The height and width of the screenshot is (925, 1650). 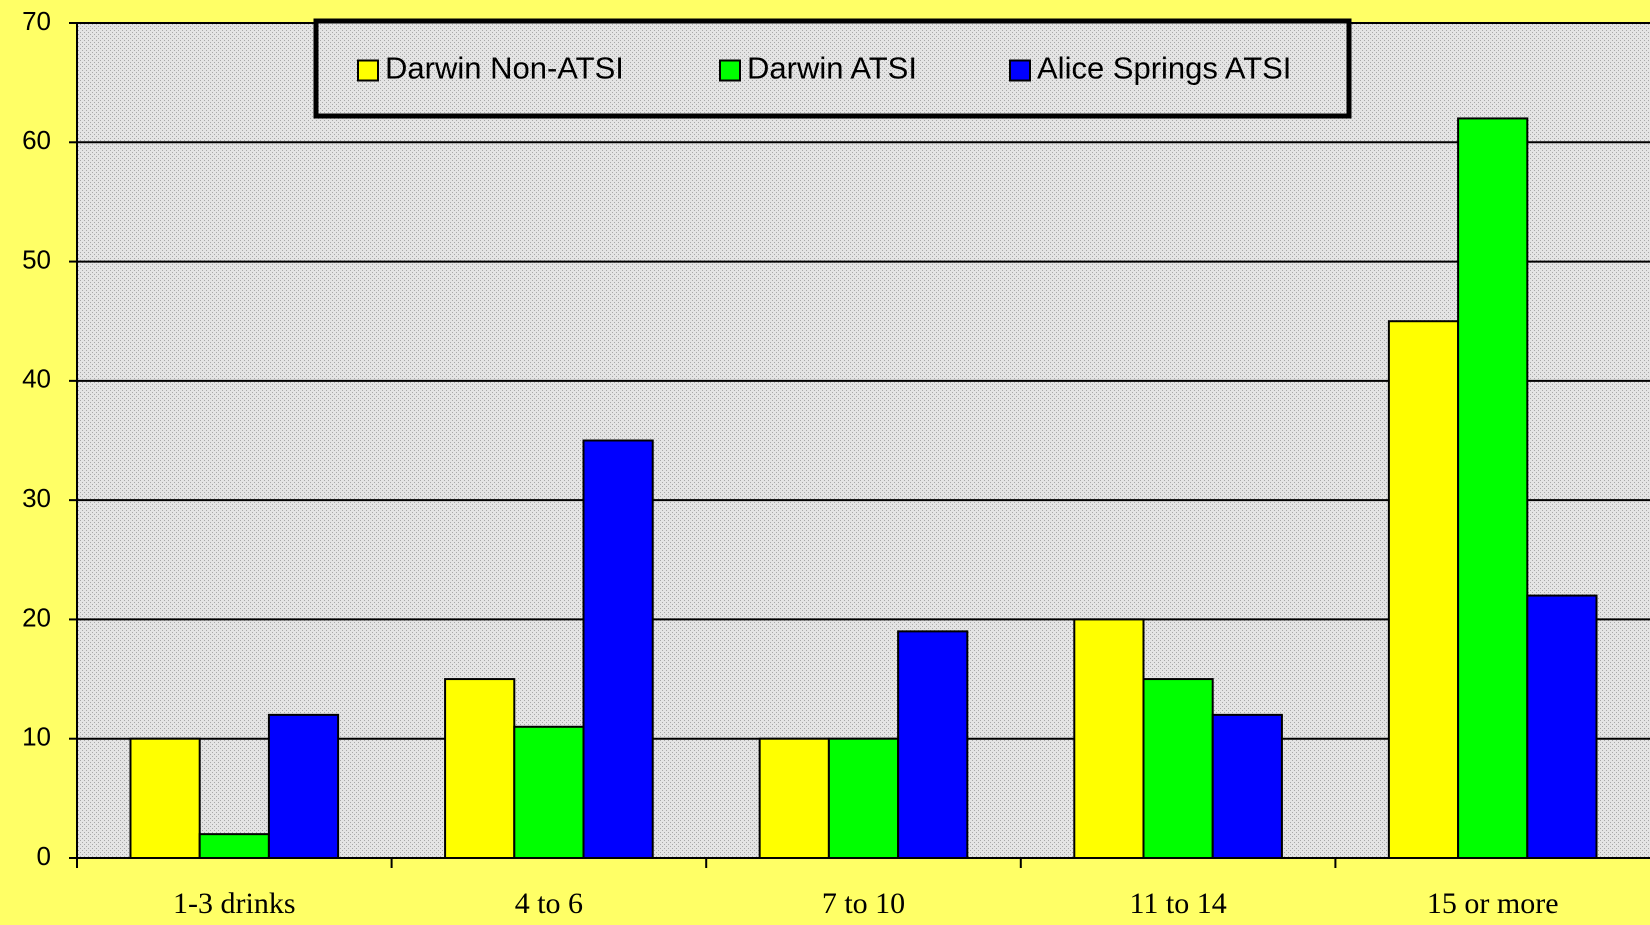 What do you see at coordinates (36, 737) in the screenshot?
I see `y-tick-label: 10` at bounding box center [36, 737].